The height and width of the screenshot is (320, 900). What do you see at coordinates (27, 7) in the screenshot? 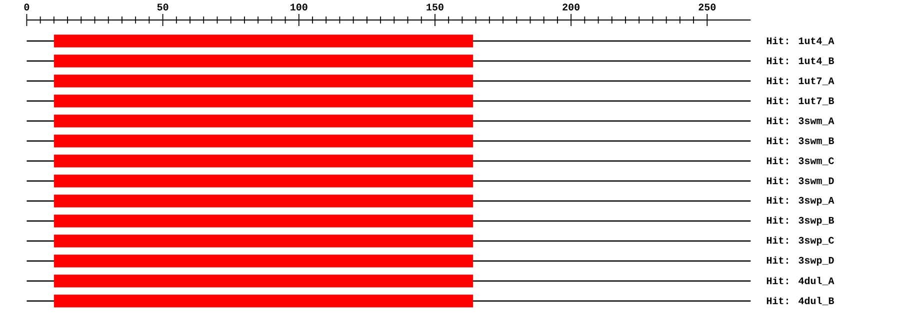
I see `x-tick-label: 0` at bounding box center [27, 7].